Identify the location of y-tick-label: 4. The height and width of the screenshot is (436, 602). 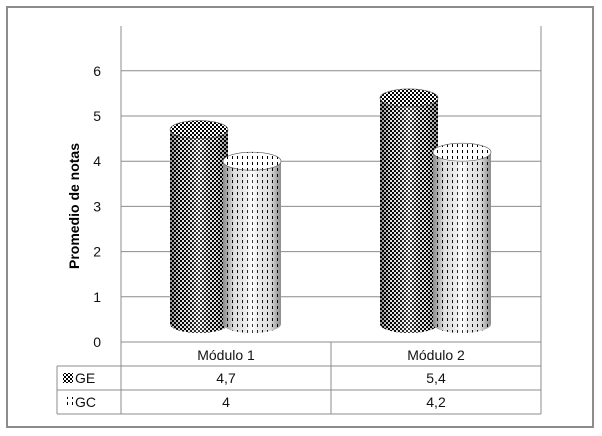
(97, 161).